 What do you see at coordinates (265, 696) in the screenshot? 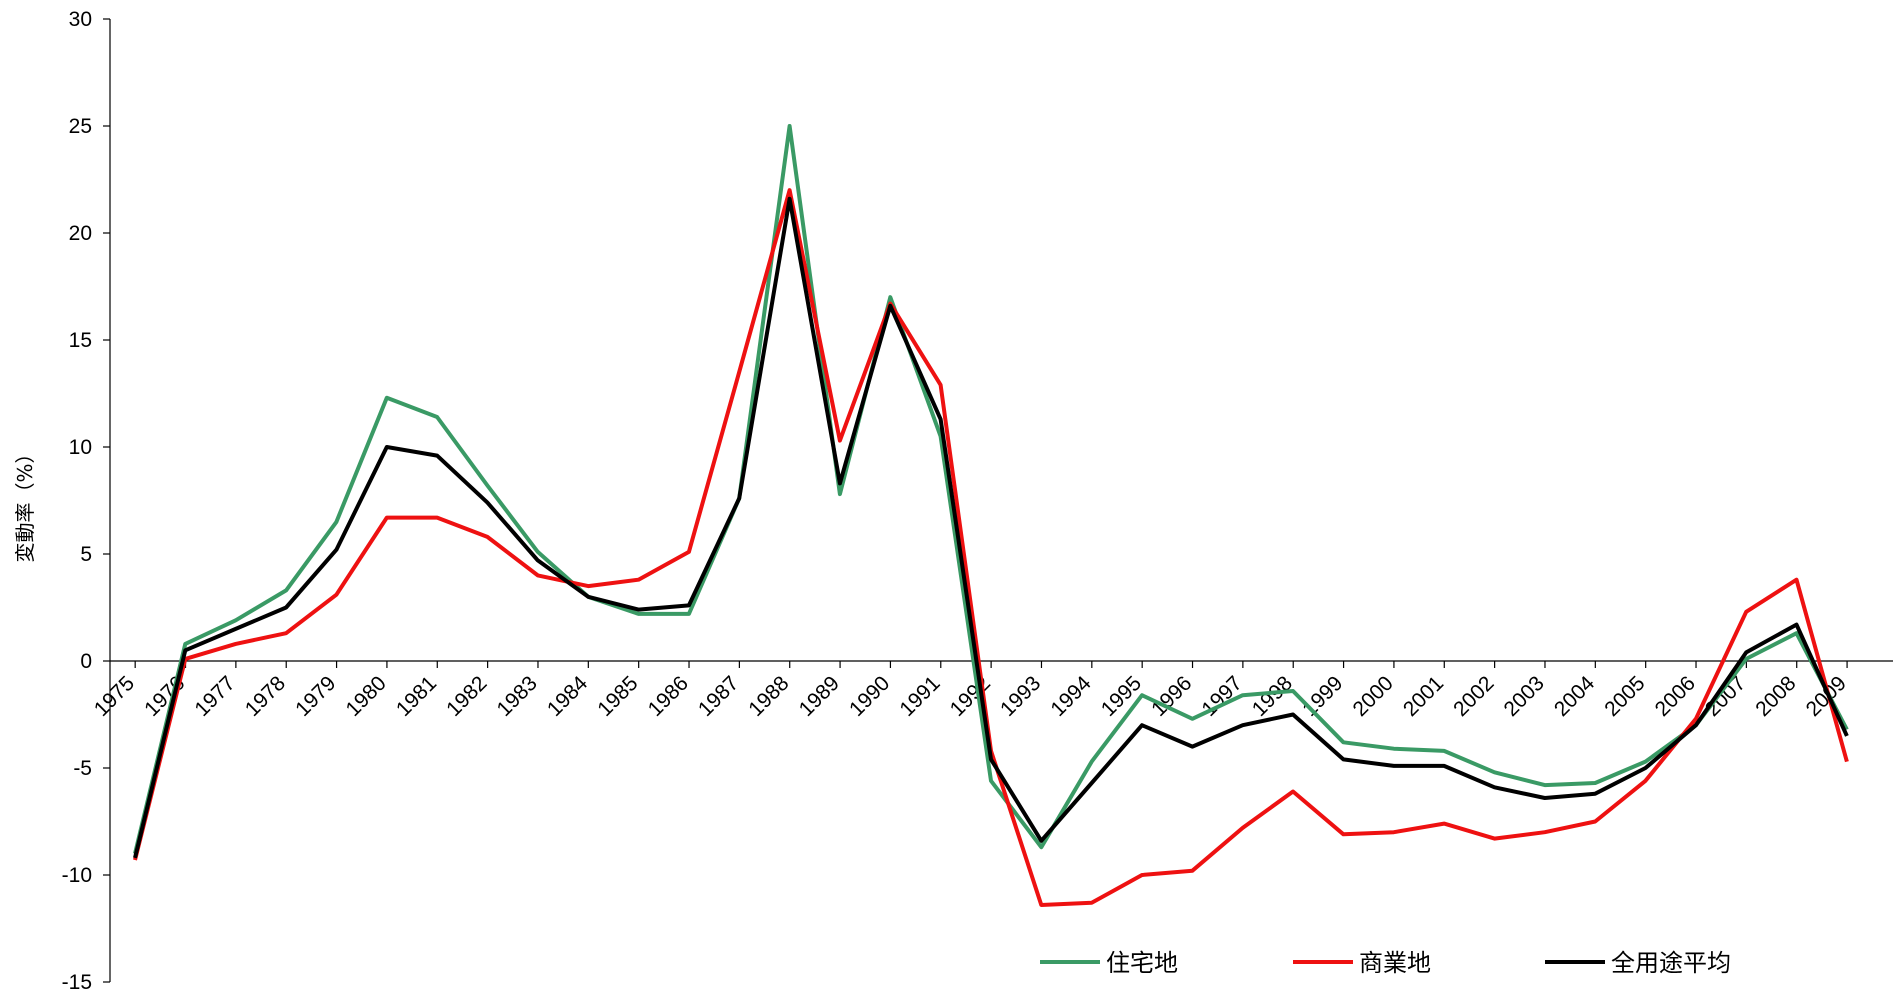
I see `x-tick-label: 1978` at bounding box center [265, 696].